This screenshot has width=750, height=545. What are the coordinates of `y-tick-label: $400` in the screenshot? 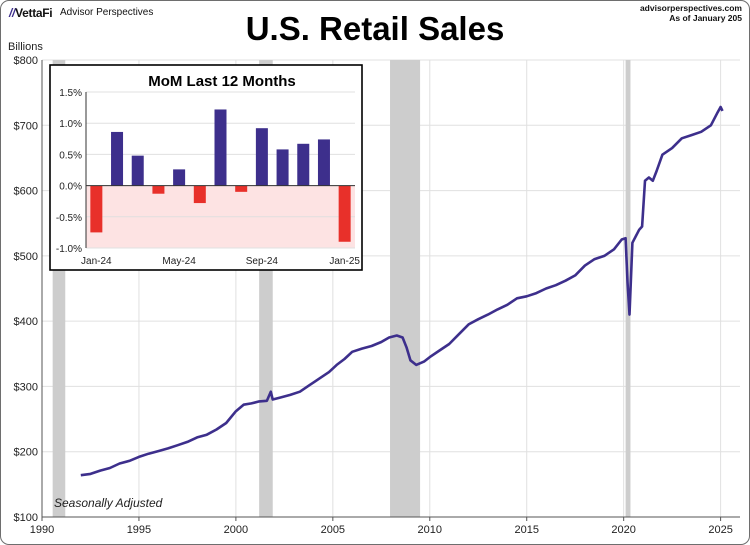 It's located at (26, 322).